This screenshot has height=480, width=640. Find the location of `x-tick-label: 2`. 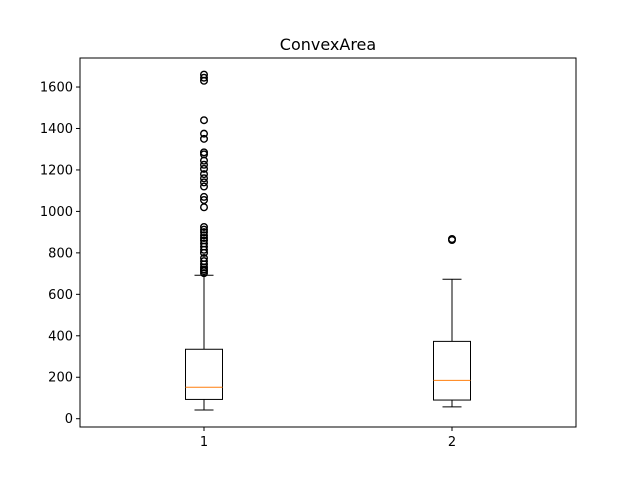

x-tick-label: 2 is located at coordinates (452, 442).